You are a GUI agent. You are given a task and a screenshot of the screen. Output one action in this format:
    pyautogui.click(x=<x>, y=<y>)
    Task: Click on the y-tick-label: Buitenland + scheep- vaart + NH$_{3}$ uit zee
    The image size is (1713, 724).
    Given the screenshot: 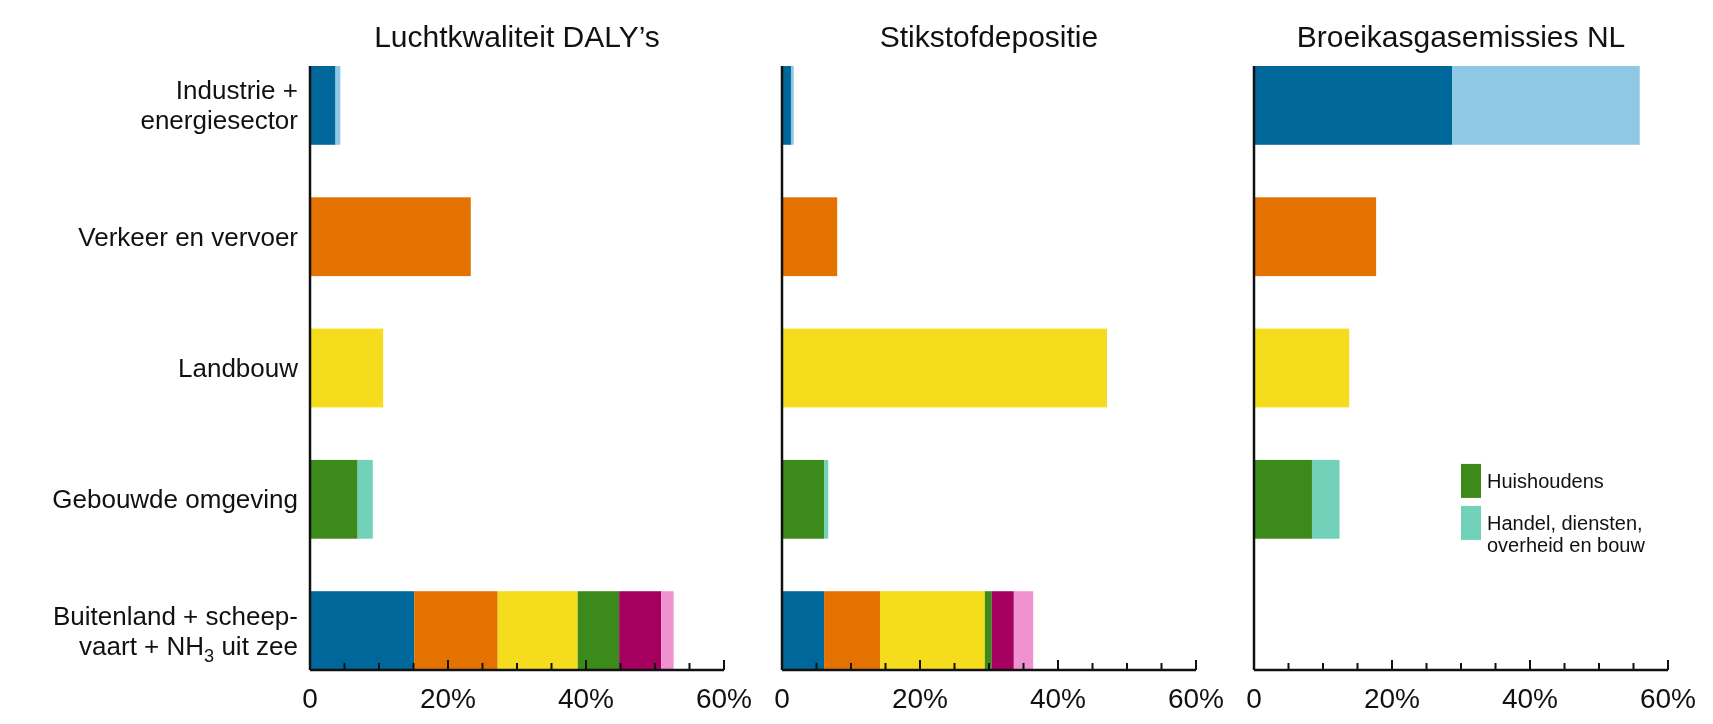 What is the action you would take?
    pyautogui.click(x=175, y=633)
    